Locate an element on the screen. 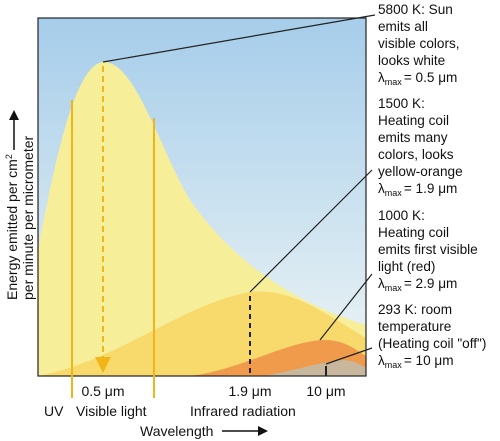 Image resolution: width=500 pixels, height=441 pixels. annotation-1000k-line-1: 1000 K: is located at coordinates (401, 215).